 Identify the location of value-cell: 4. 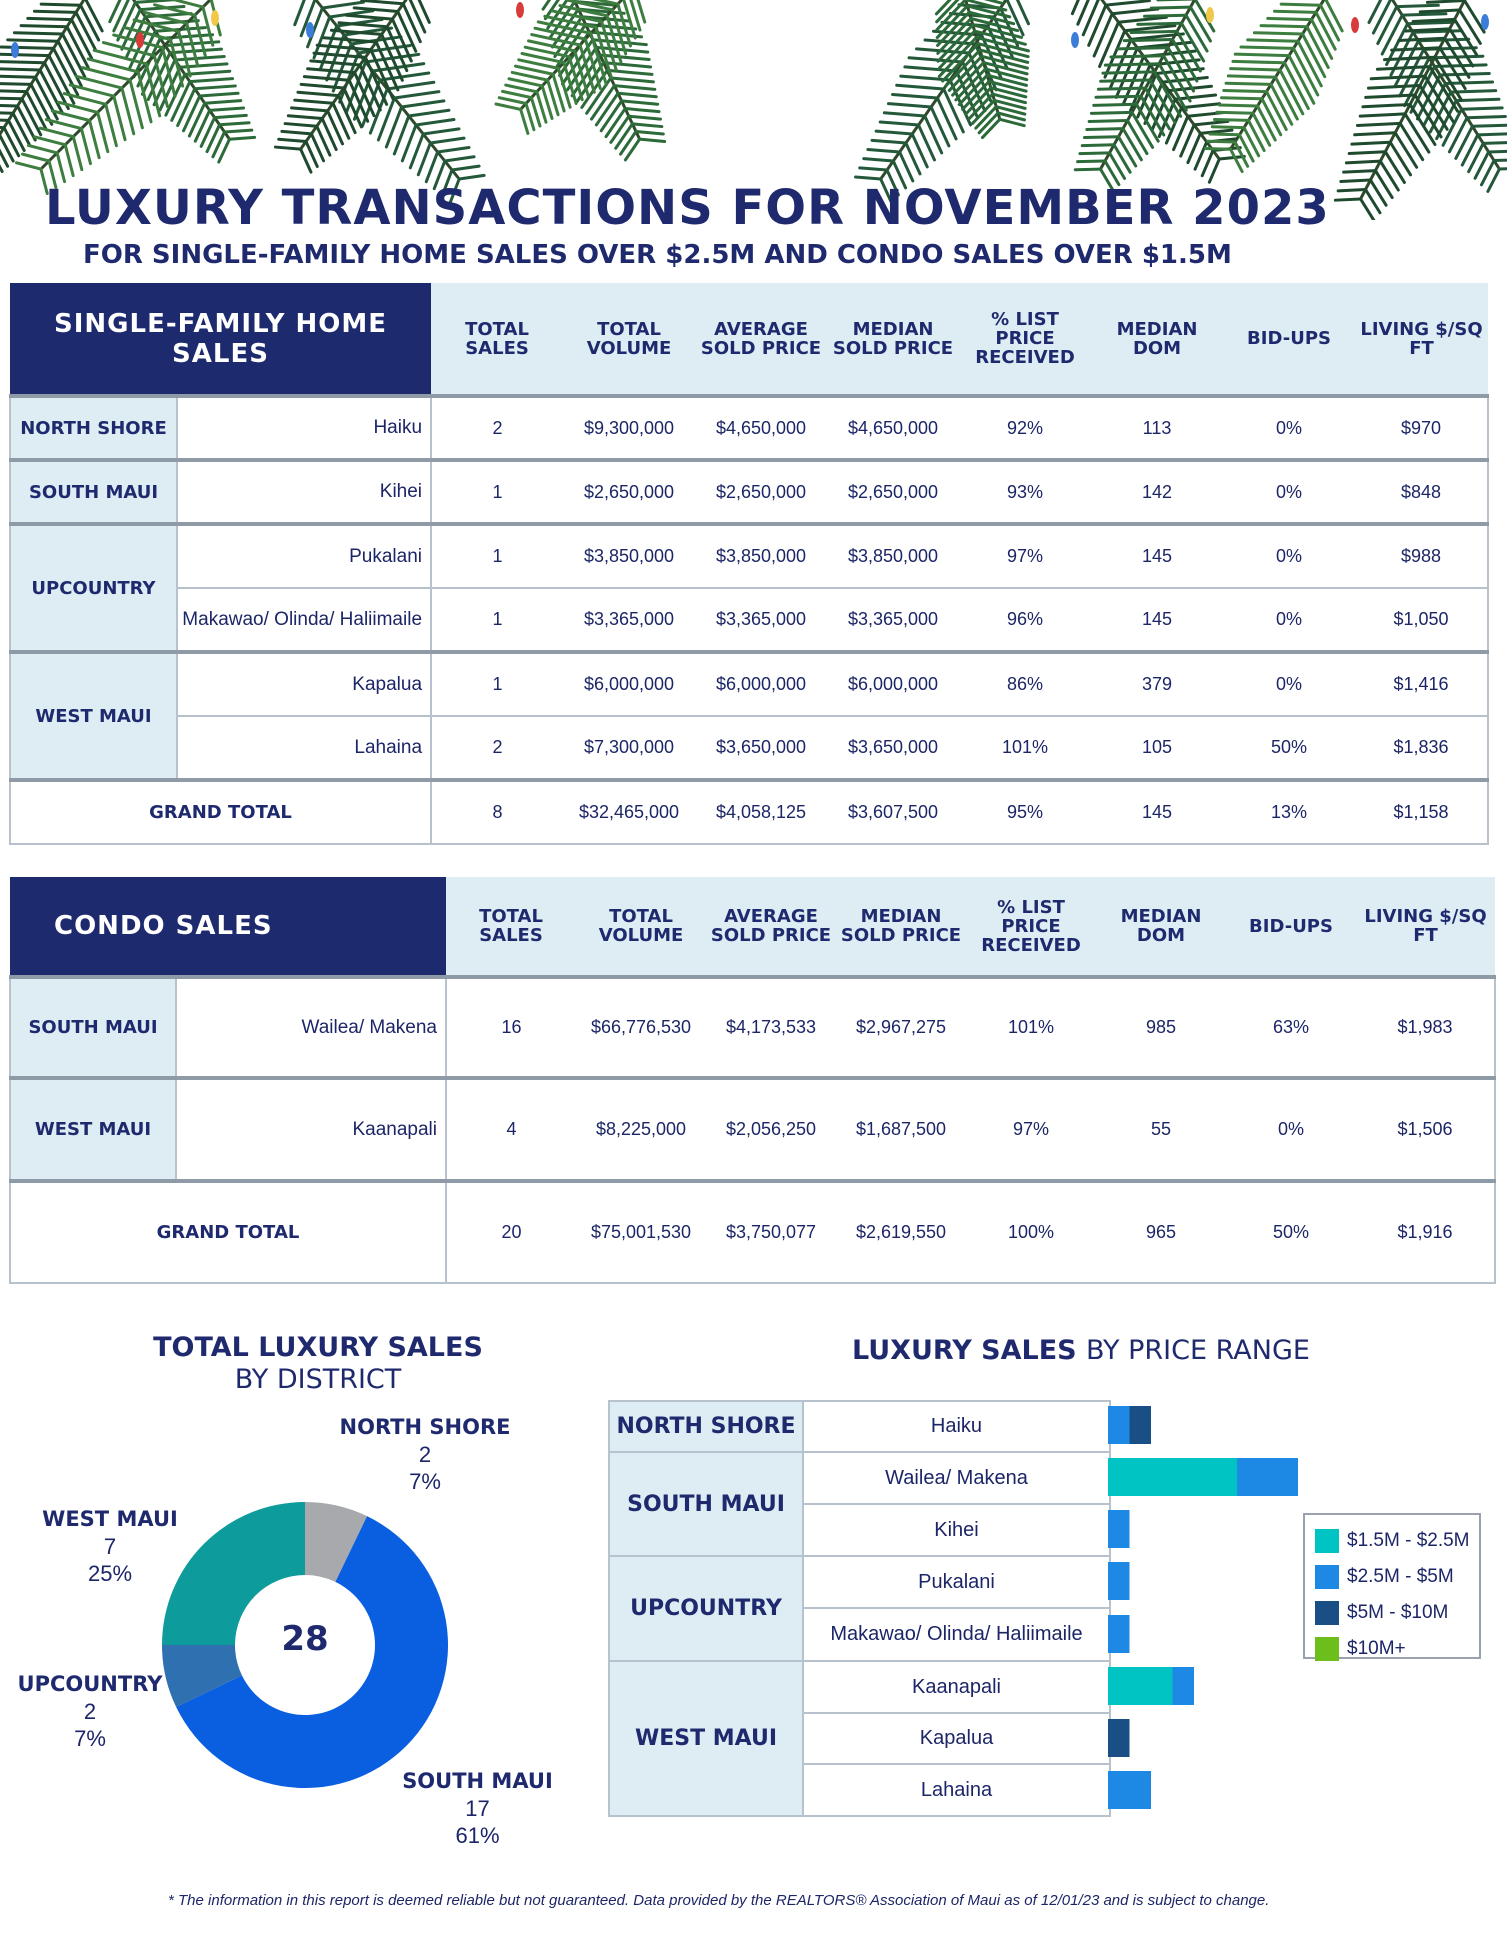
(510, 1129).